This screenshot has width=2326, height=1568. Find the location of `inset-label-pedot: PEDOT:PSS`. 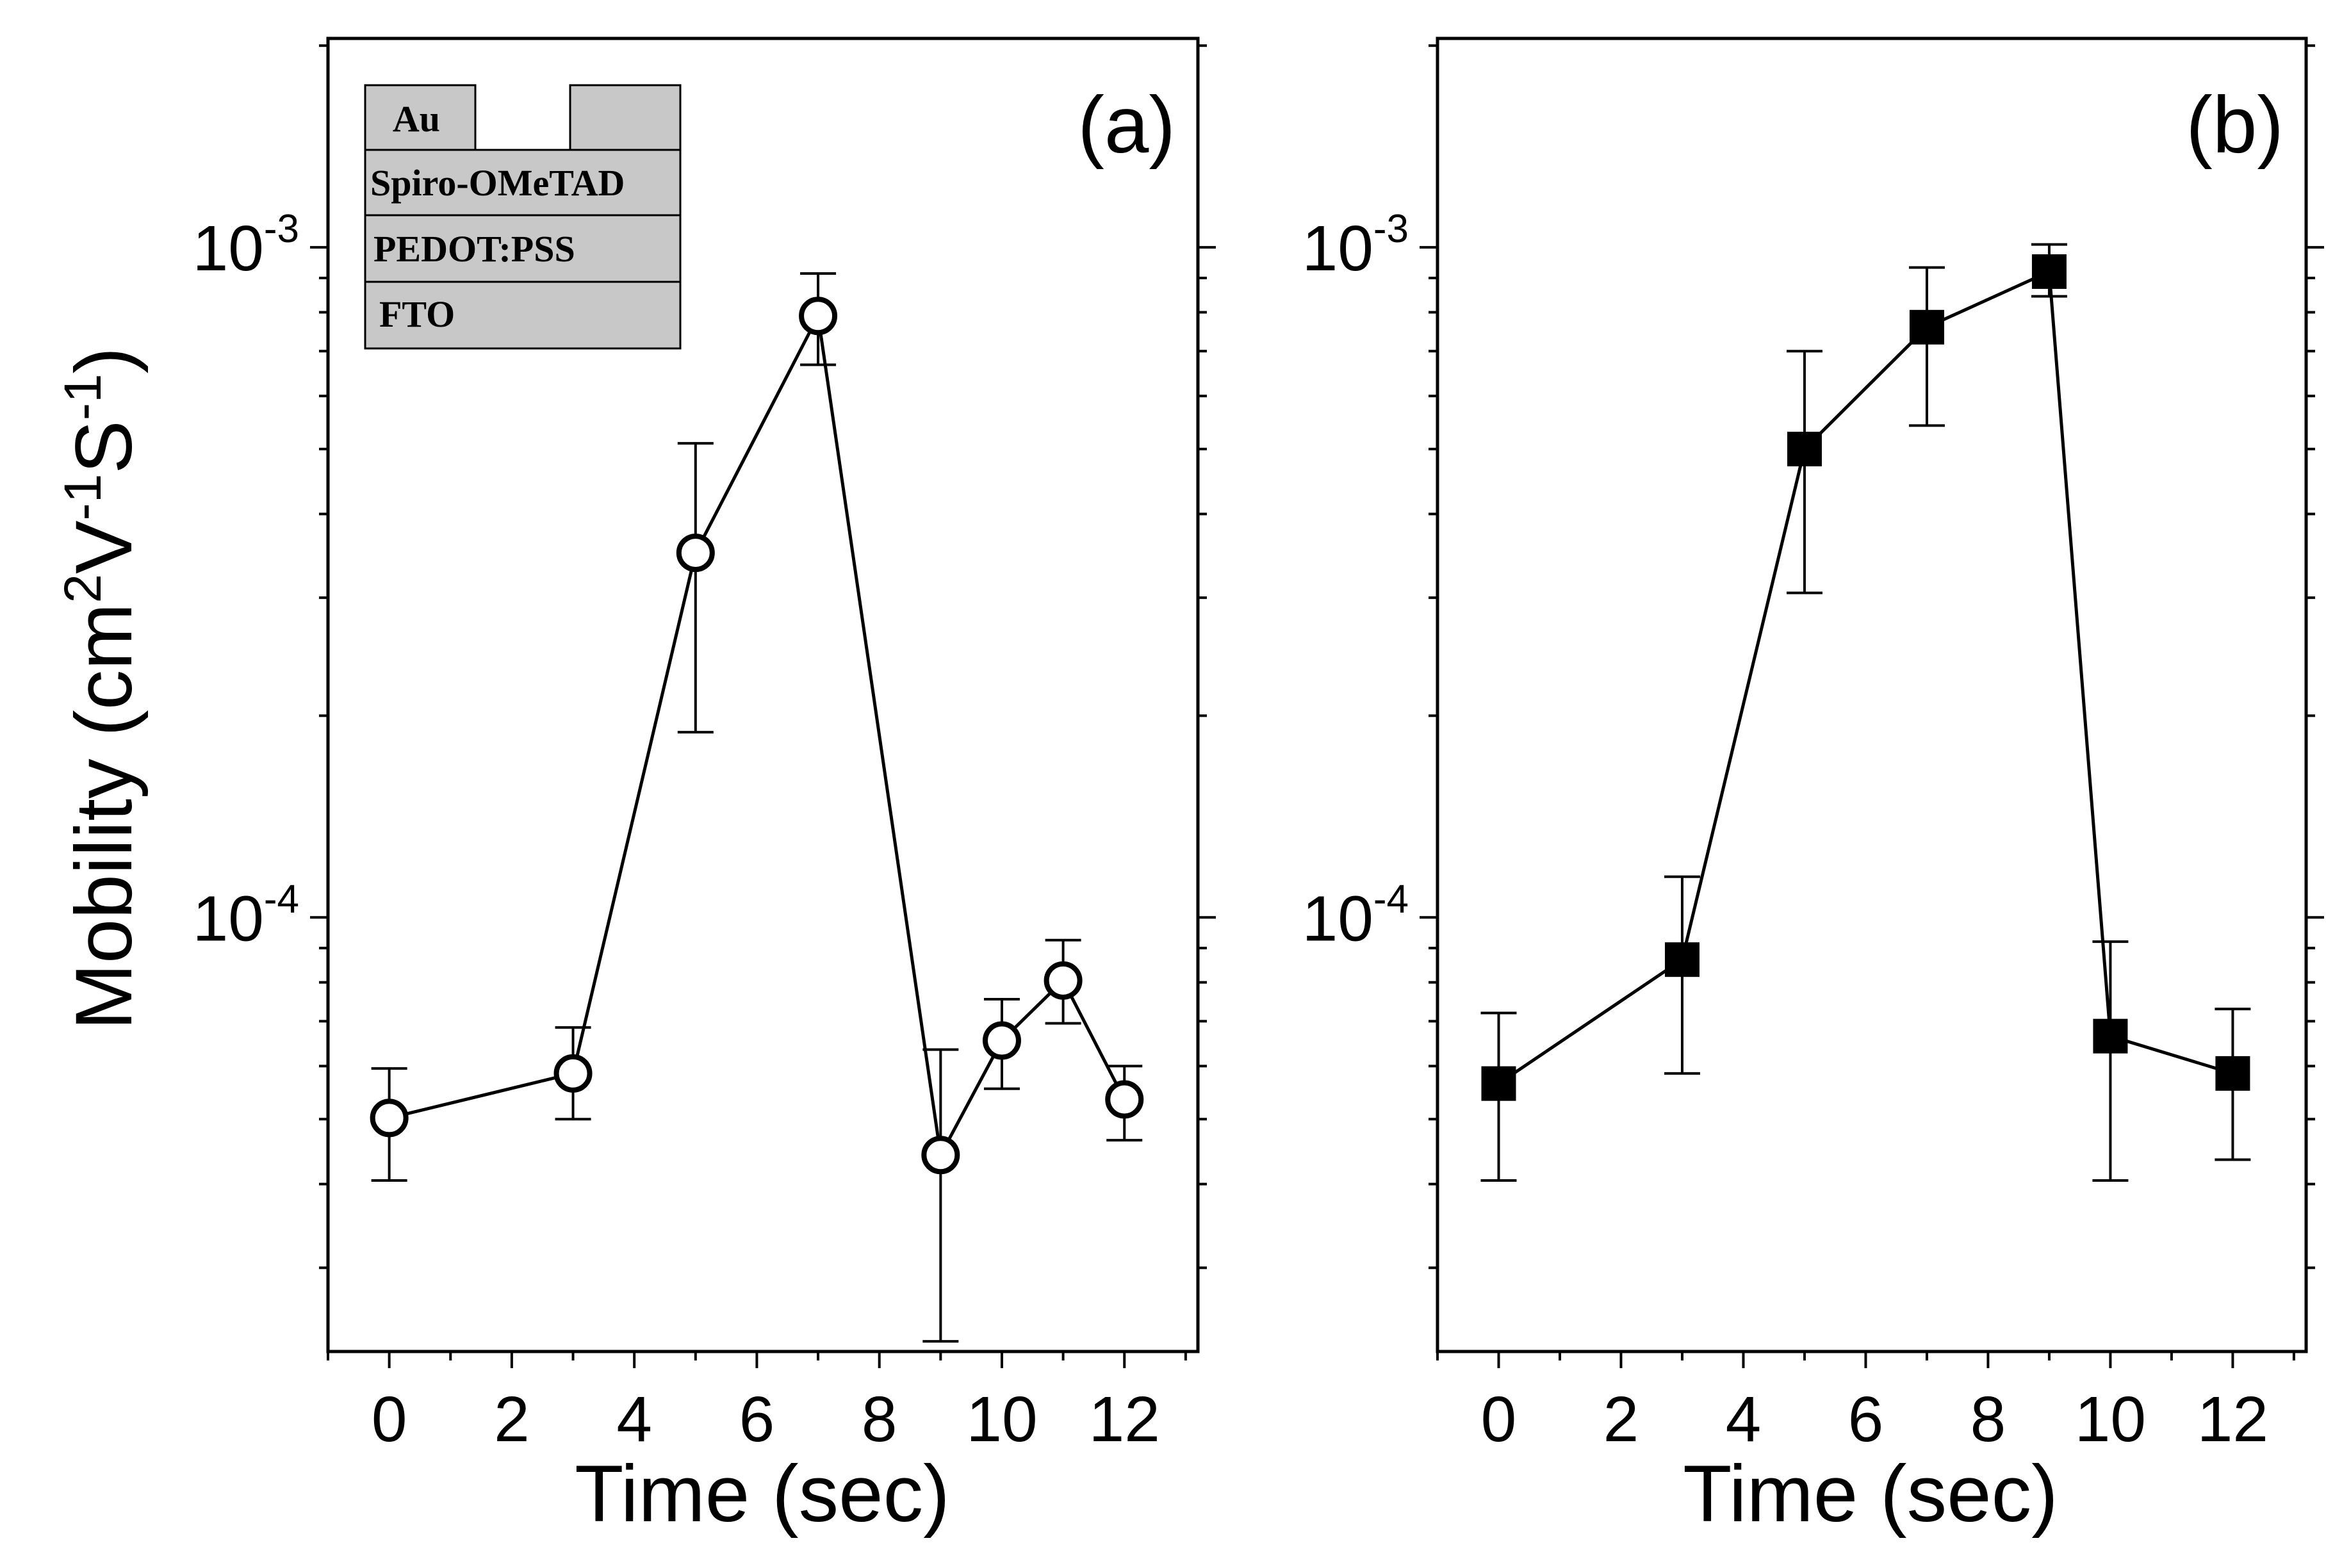

inset-label-pedot: PEDOT:PSS is located at coordinates (474, 249).